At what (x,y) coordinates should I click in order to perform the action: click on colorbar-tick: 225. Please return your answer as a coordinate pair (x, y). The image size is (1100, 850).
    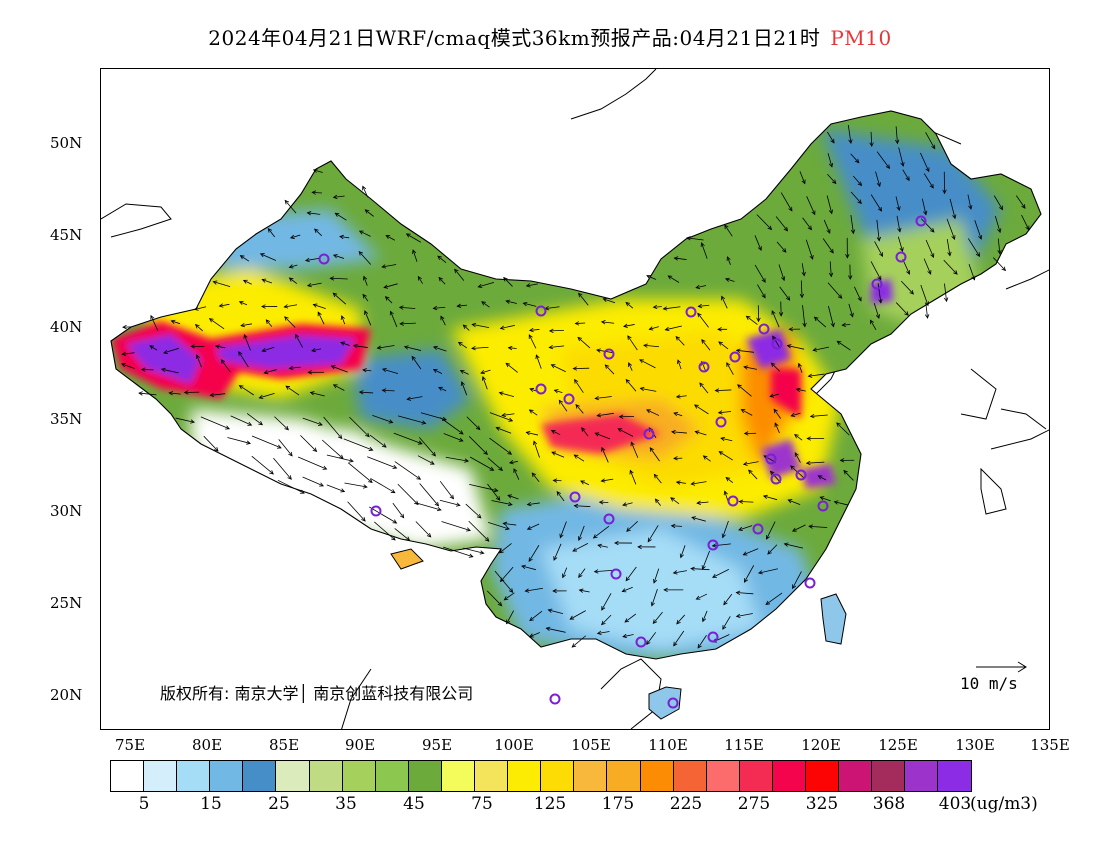
    Looking at the image, I should click on (686, 804).